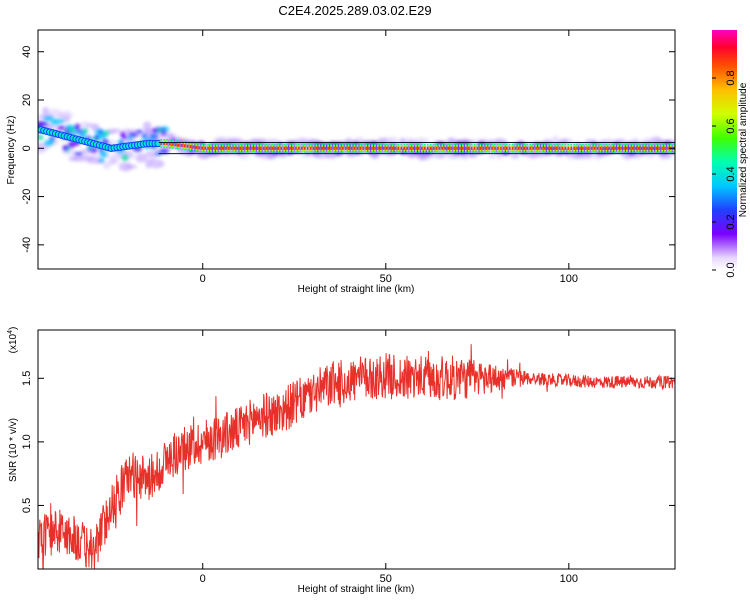 The height and width of the screenshot is (600, 750). What do you see at coordinates (724, 174) in the screenshot?
I see `colorbar-ticks: 0.0 0.2 0.4 0.6 0.8` at bounding box center [724, 174].